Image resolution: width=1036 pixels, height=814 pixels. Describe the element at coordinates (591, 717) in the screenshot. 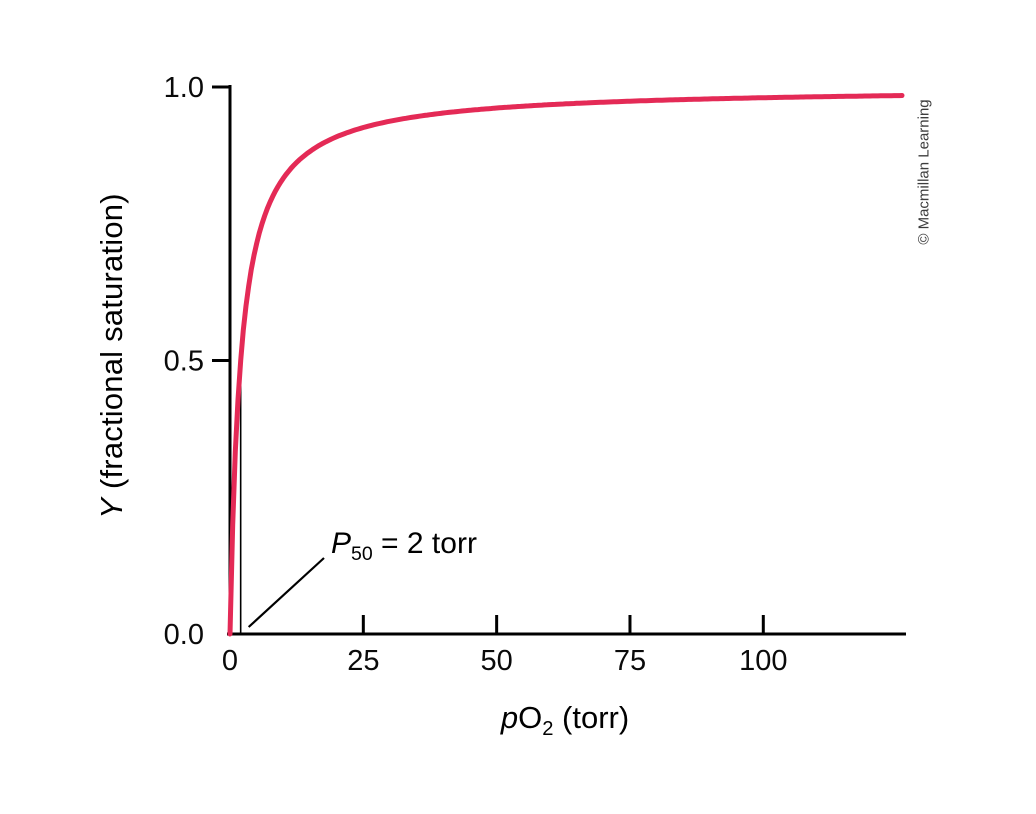

I see `x-axis-title-unit: (torr)` at that location.